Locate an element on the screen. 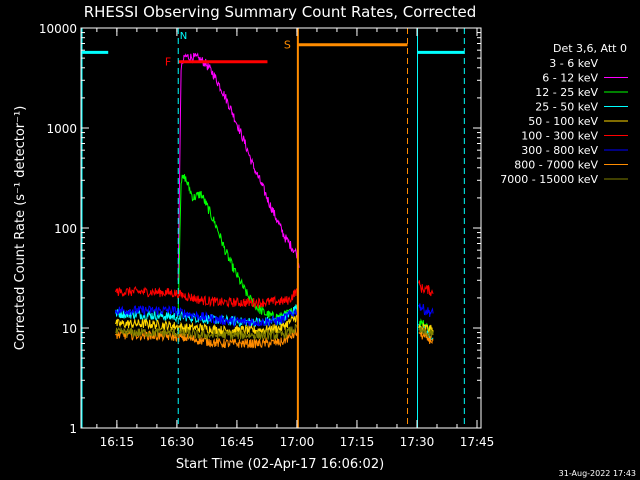  legend-label-1: 6 - 12 keV is located at coordinates (570, 78).